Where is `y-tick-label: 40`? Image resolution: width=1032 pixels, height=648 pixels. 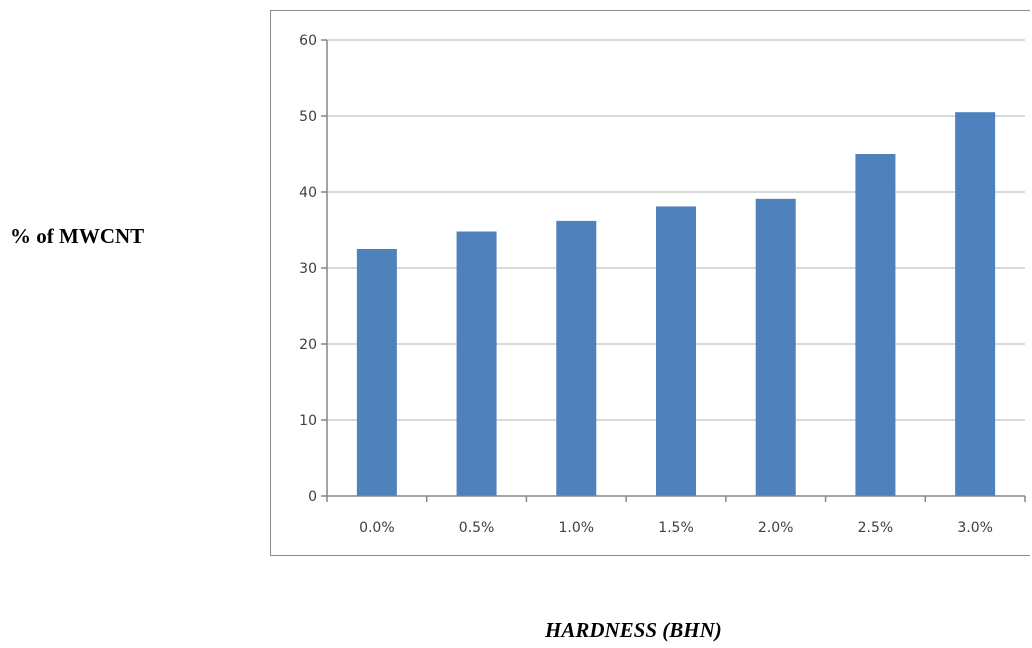 y-tick-label: 40 is located at coordinates (308, 193).